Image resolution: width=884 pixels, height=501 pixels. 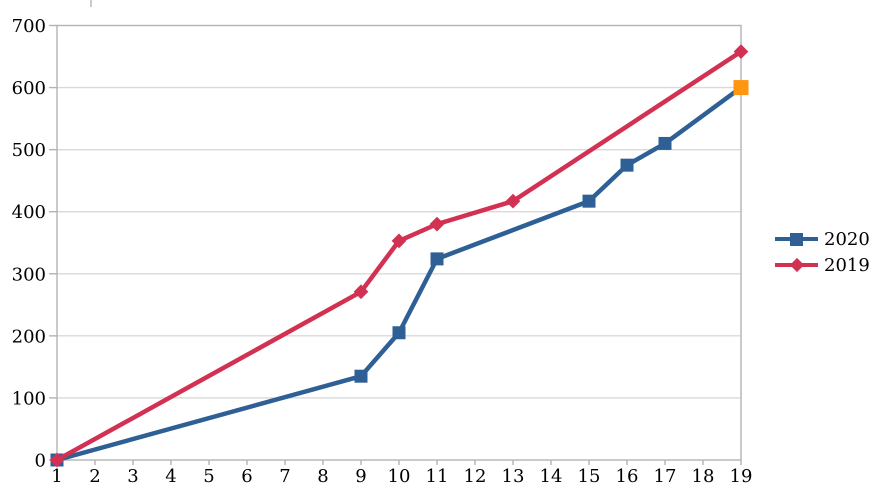 I want to click on x-axis-label: 16, so click(x=627, y=476).